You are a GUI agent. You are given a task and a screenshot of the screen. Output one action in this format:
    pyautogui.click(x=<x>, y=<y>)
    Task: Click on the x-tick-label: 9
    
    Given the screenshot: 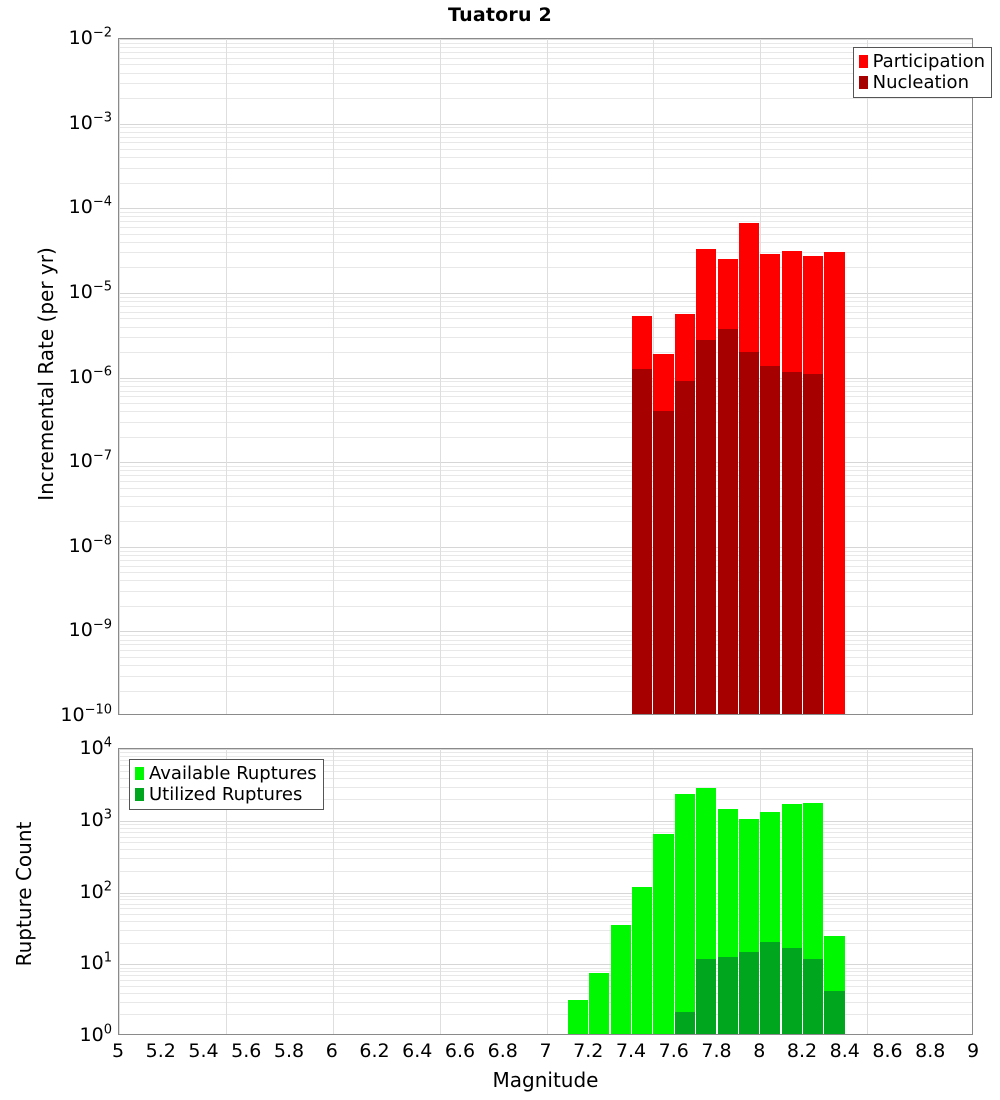 What is the action you would take?
    pyautogui.click(x=973, y=1051)
    